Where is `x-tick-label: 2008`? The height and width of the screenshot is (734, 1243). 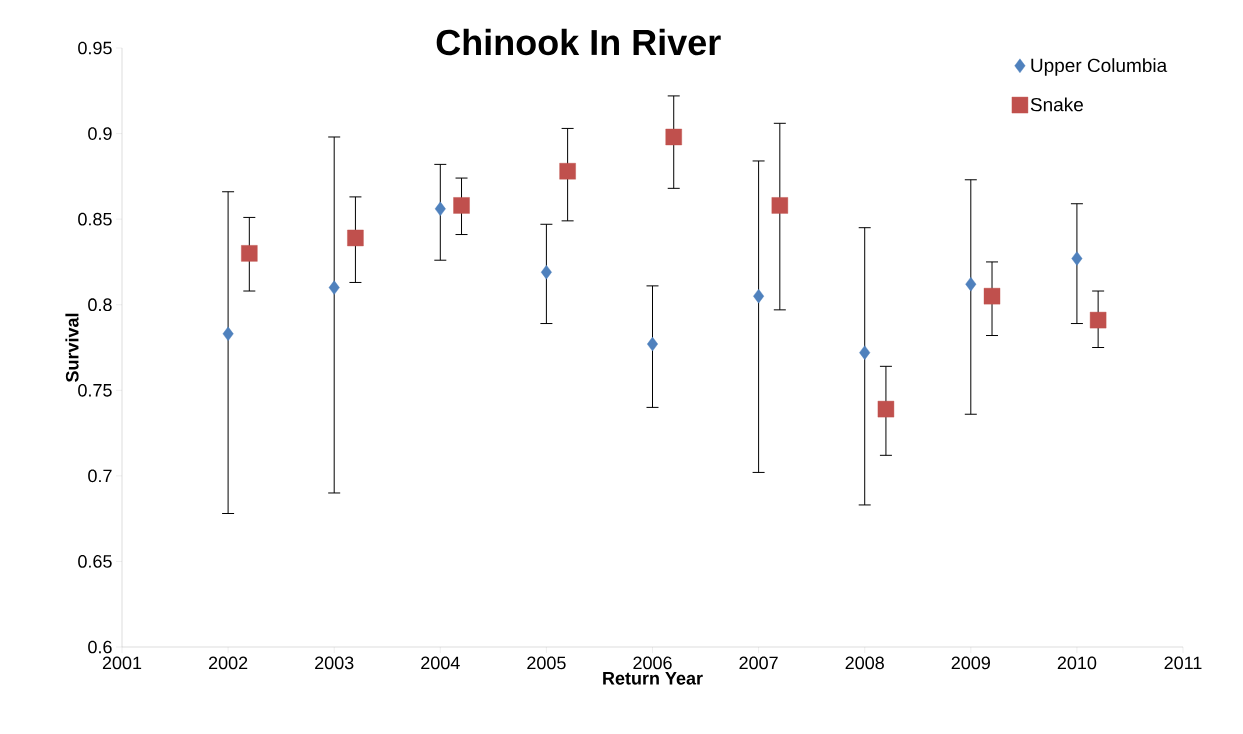 x-tick-label: 2008 is located at coordinates (864, 663).